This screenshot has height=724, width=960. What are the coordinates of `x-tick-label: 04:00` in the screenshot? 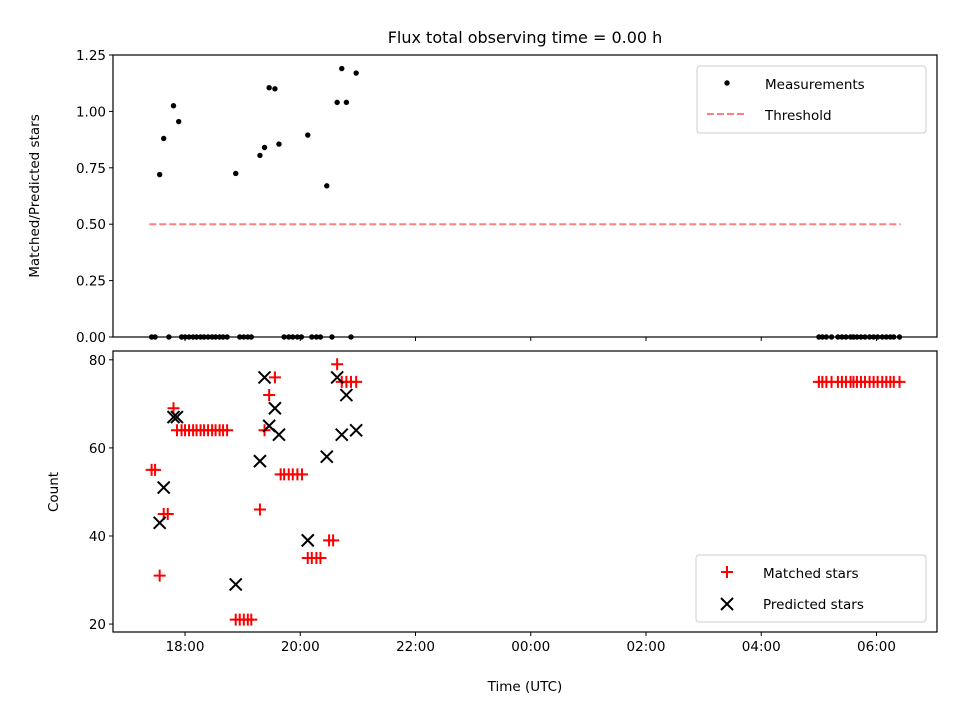 It's located at (761, 647).